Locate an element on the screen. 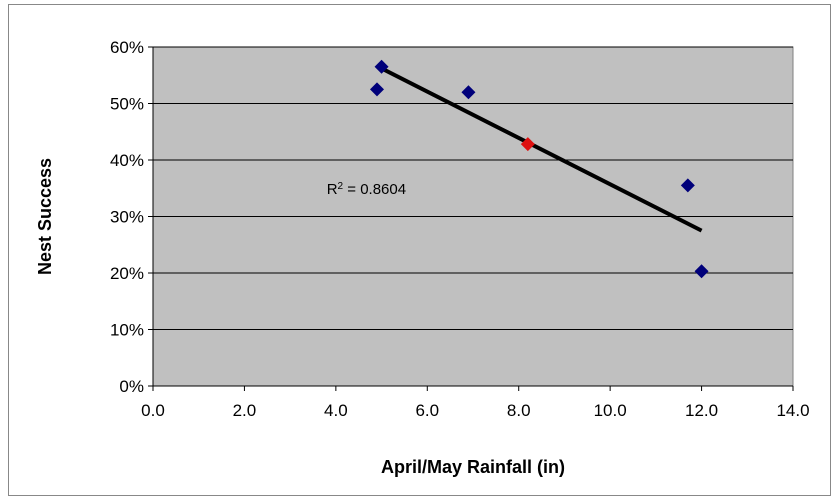  r-squared-superscript: 2 is located at coordinates (341, 185).